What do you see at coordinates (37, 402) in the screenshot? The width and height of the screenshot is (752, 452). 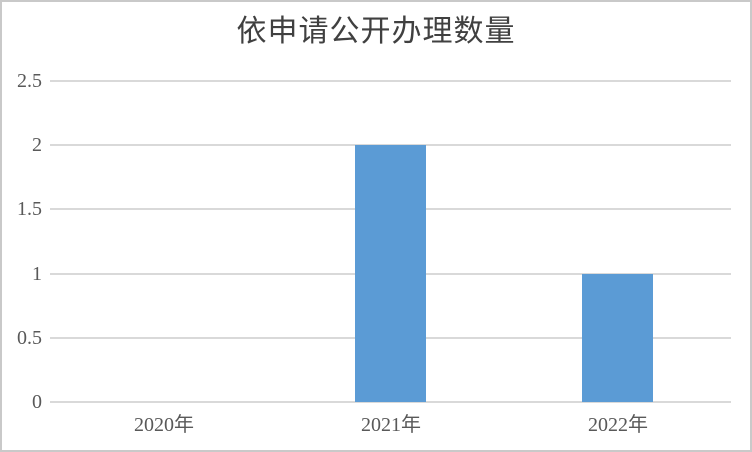 I see `y-axis-tick-label: 0` at bounding box center [37, 402].